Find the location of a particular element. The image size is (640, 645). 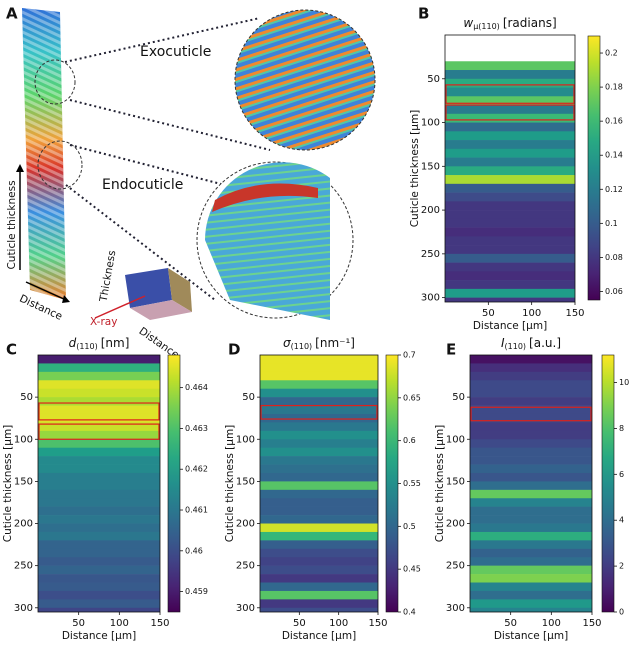

panel-title: σ(110) [nm⁻¹] is located at coordinates (319, 343).